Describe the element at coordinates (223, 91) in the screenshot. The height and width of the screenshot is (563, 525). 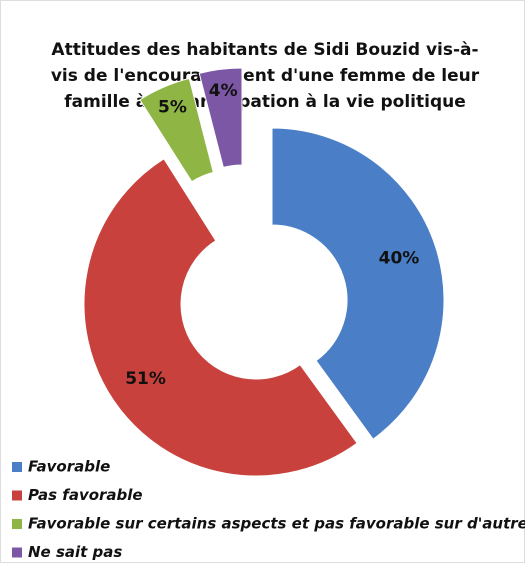
I see `data-label: 4%` at that location.